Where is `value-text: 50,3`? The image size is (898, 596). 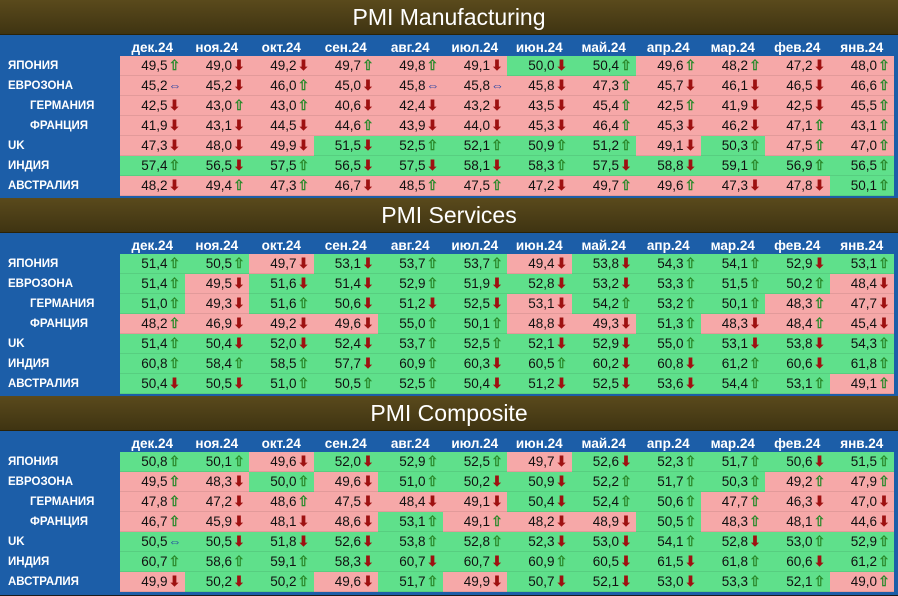
value-text: 50,3 is located at coordinates (734, 145).